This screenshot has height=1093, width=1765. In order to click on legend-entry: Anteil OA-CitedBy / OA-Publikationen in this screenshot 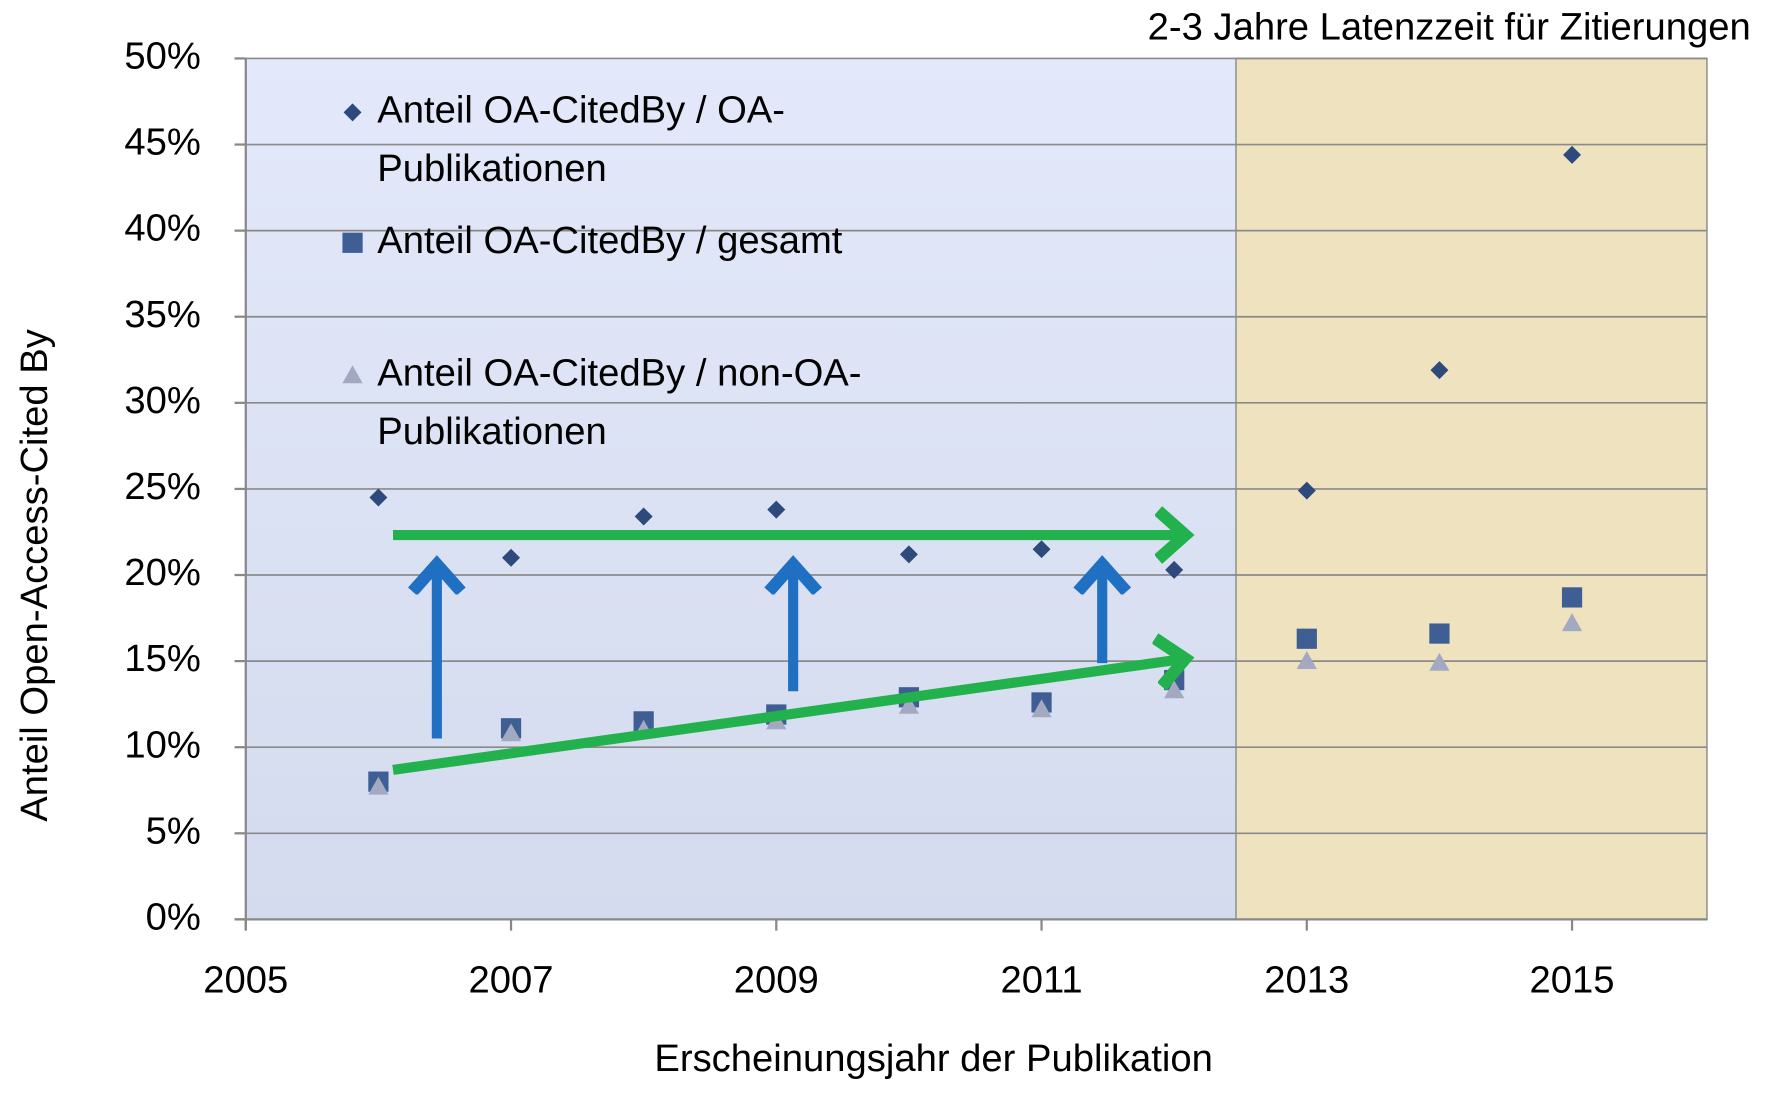, I will do `click(581, 139)`.